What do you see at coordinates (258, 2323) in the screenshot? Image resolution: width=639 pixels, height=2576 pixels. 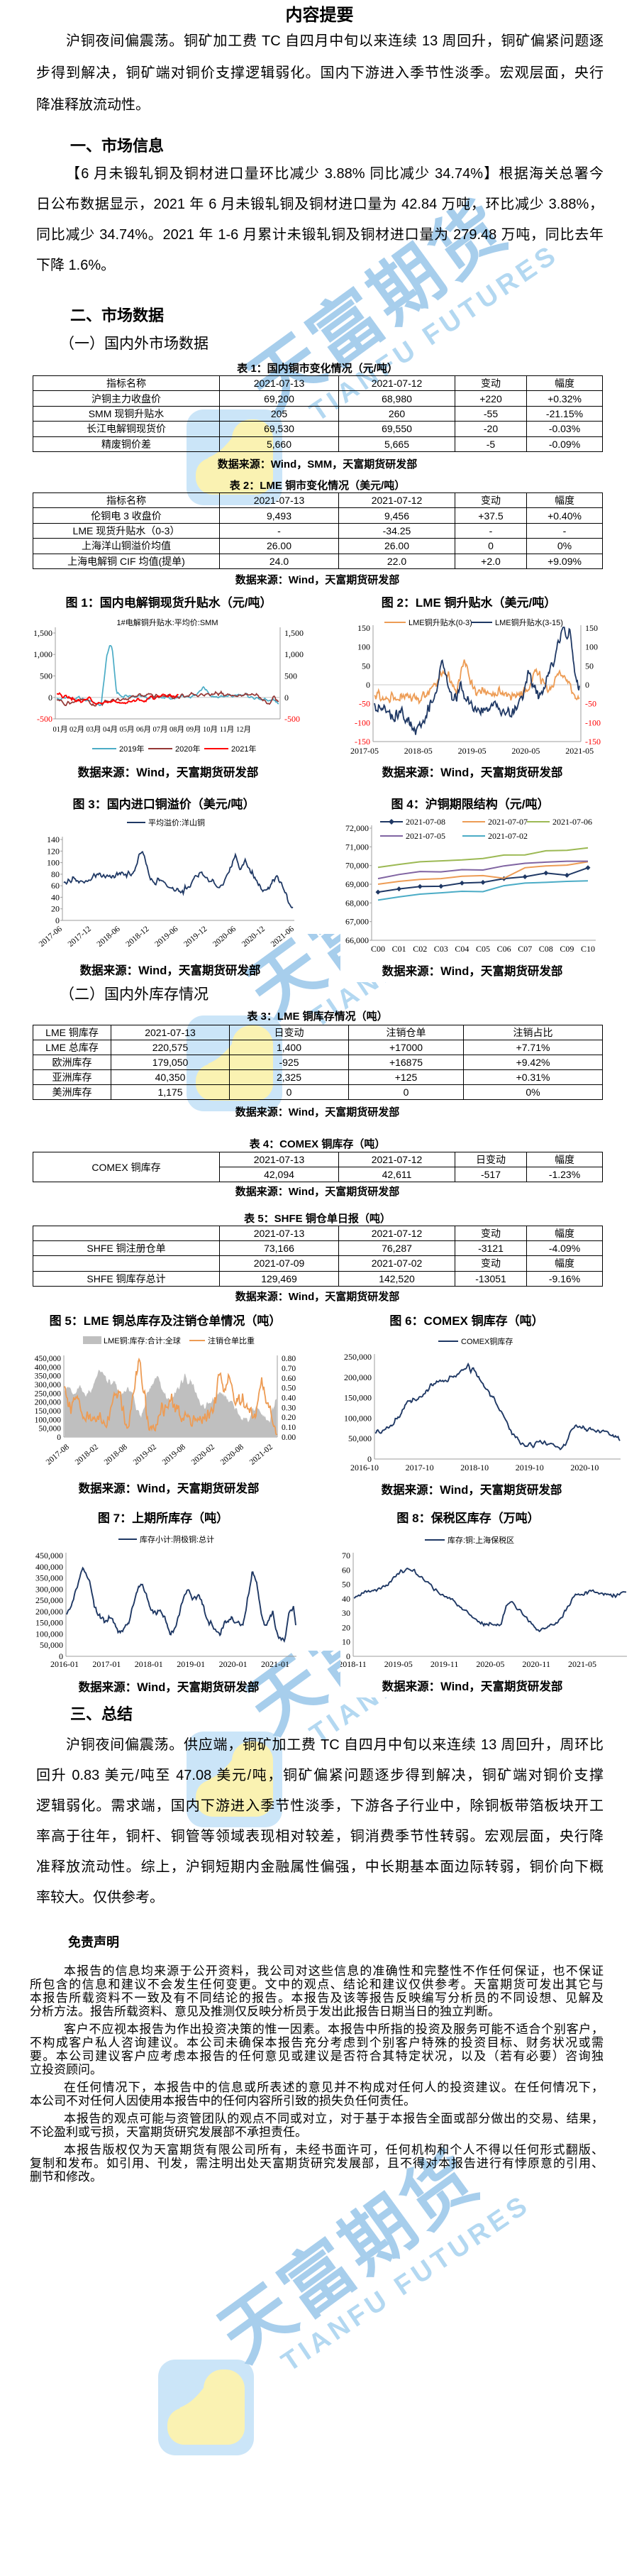 I see `svg-text: 天` at bounding box center [258, 2323].